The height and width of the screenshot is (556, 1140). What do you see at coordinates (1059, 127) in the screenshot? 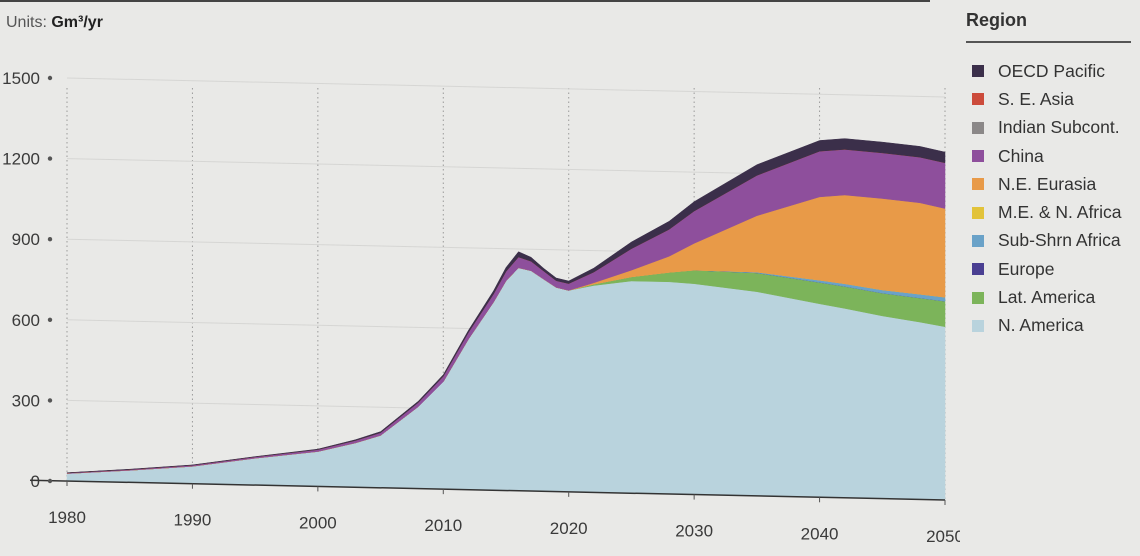
I see `legend-label: Indian Subcont.` at bounding box center [1059, 127].